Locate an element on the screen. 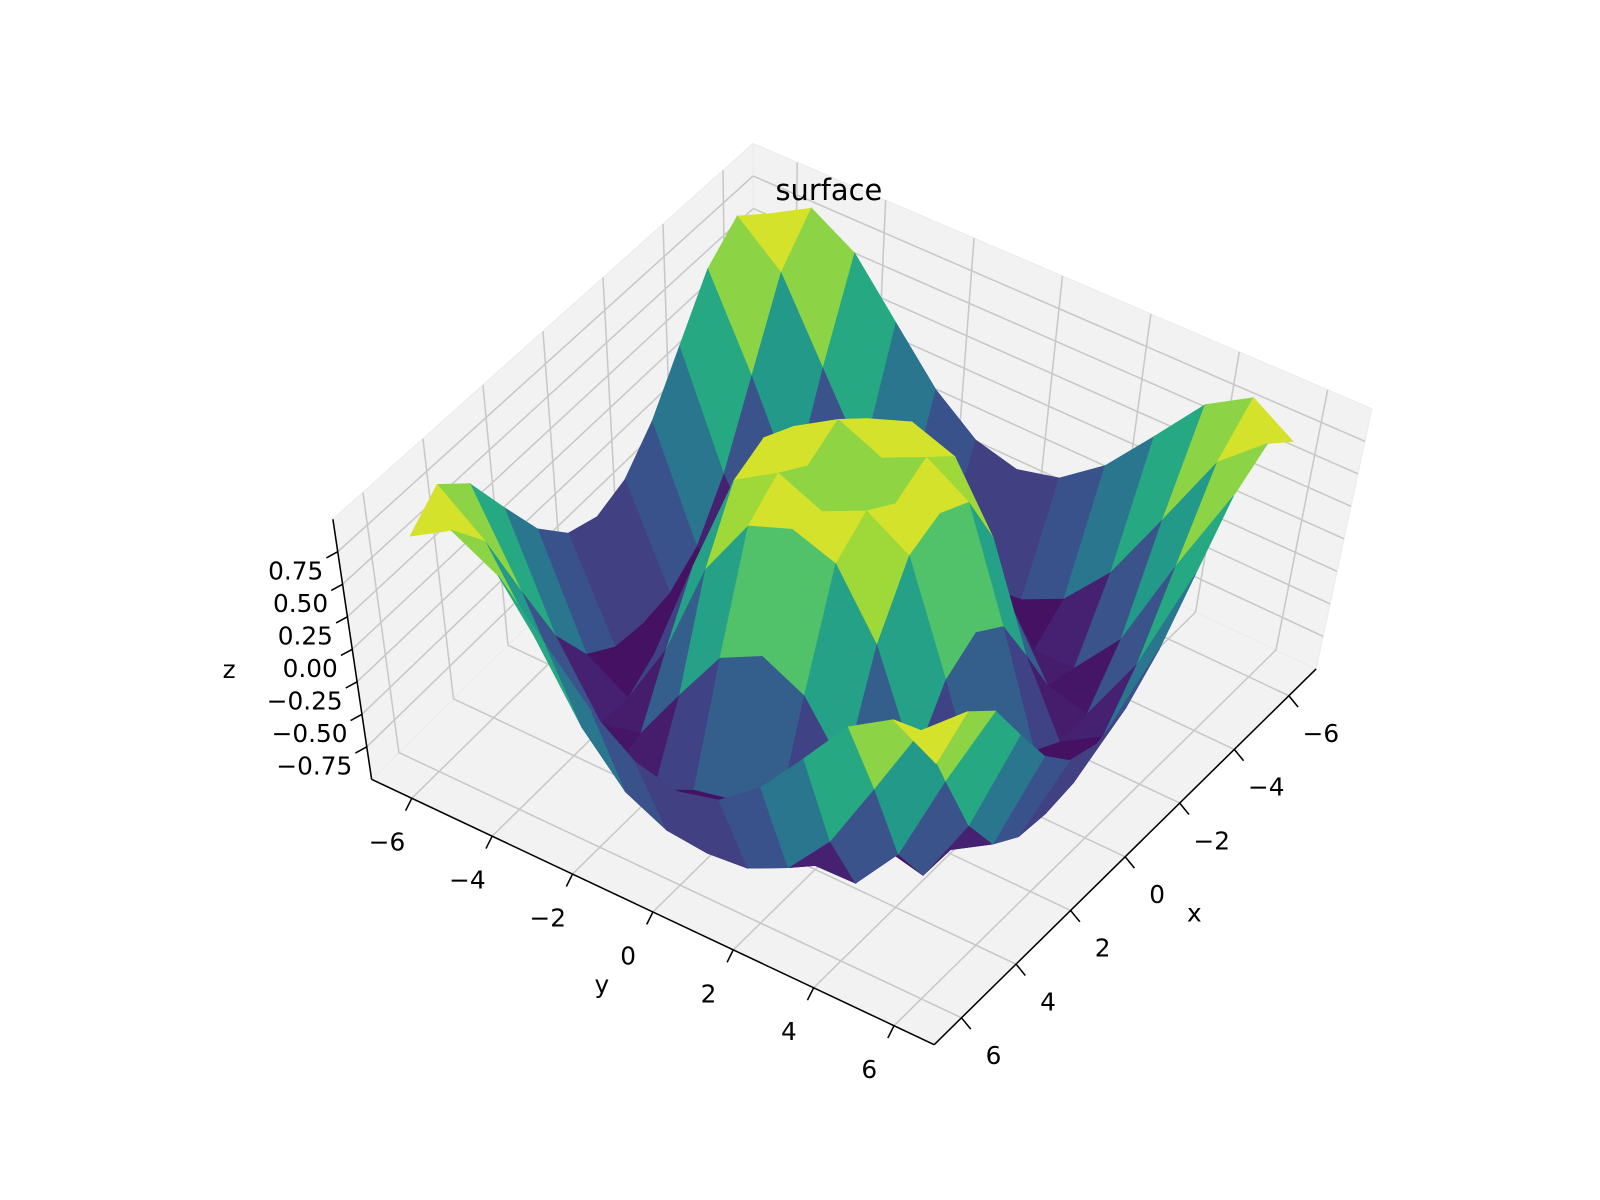  z-tick-label: 0.25 is located at coordinates (305, 635).